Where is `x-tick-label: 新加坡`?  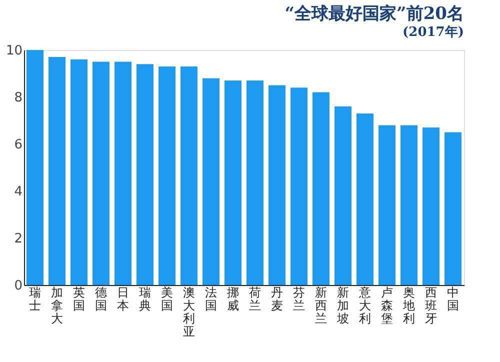
x-tick-label: 新加坡 is located at coordinates (342, 306).